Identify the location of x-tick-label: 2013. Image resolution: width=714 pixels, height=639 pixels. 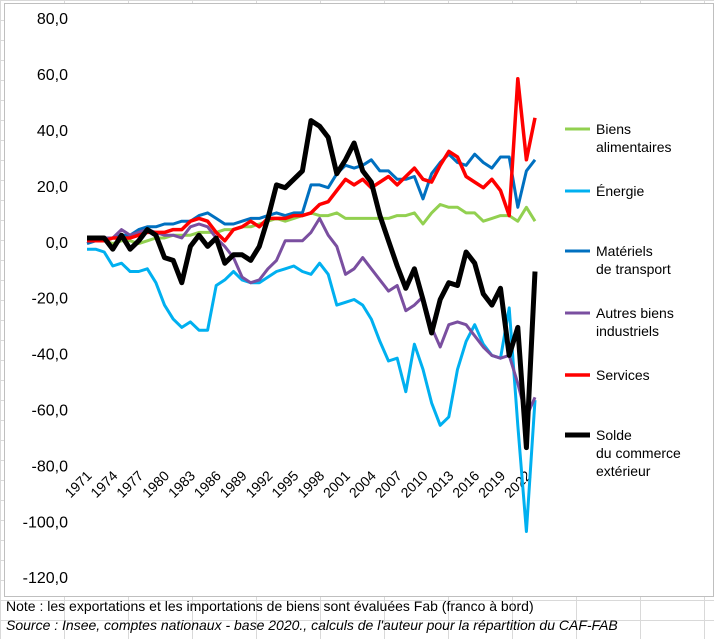
(439, 483).